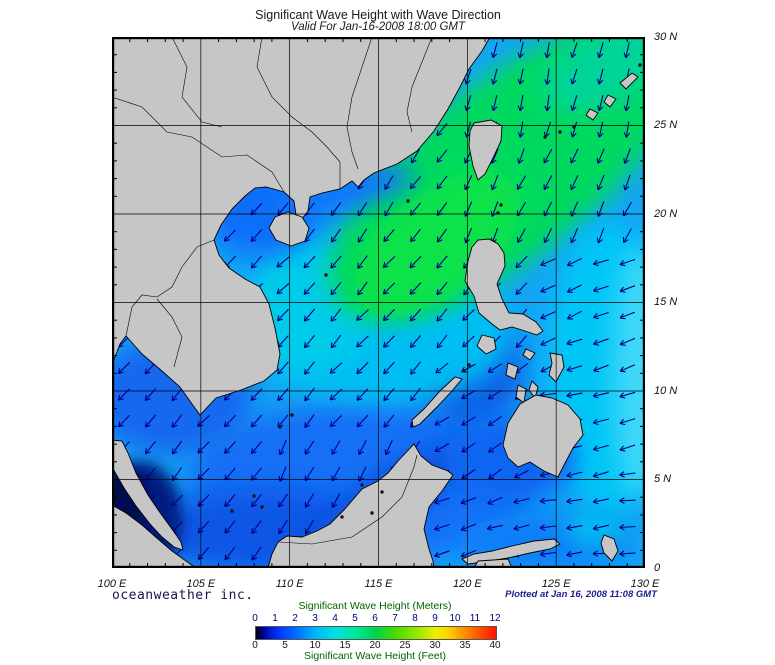  What do you see at coordinates (663, 479) in the screenshot?
I see `lat-label: 5 N` at bounding box center [663, 479].